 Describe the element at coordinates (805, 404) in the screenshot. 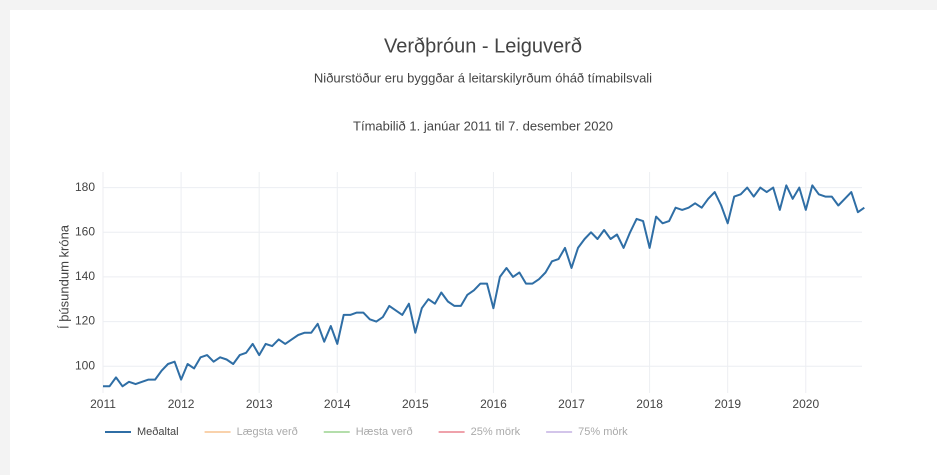

I see `x-tick-label: 2020` at that location.